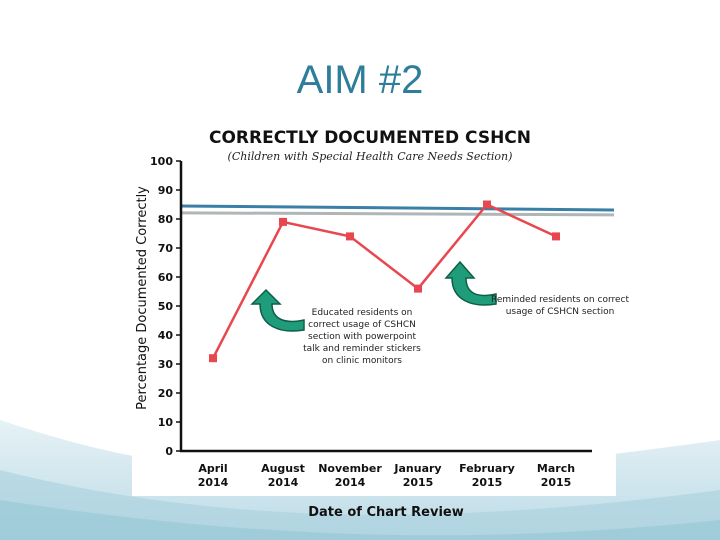 The width and height of the screenshot is (720, 540). Describe the element at coordinates (142, 298) in the screenshot. I see `y-axis-label: Percentage Documented Correctly` at that location.